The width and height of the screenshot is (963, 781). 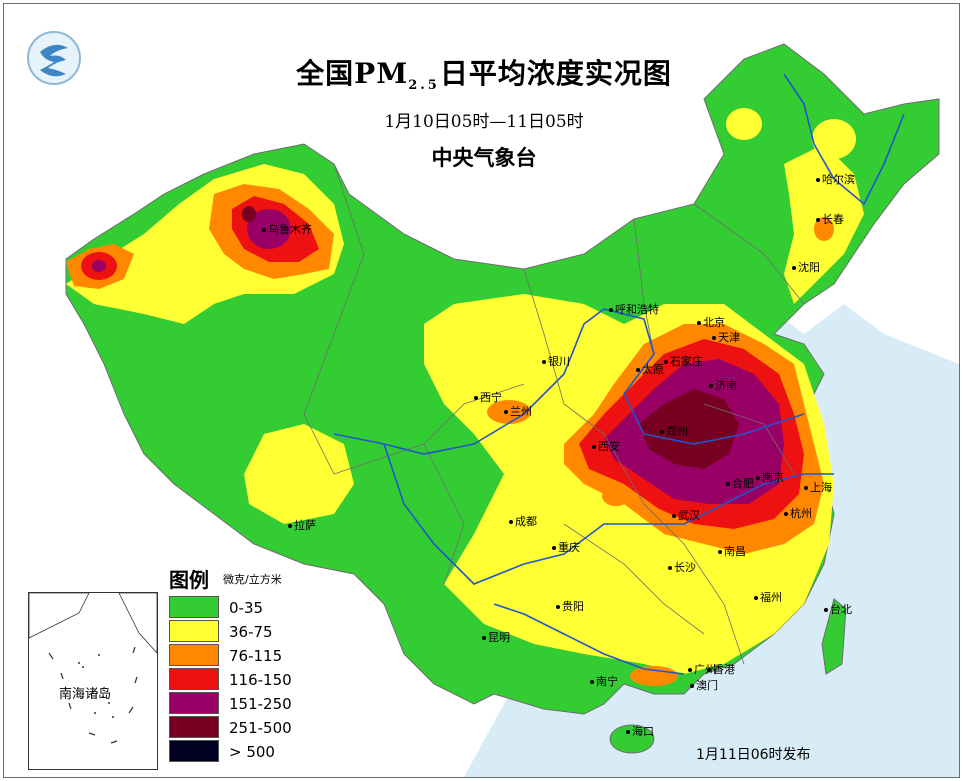 I want to click on city-zhengzhou: 郑州, so click(x=674, y=432).